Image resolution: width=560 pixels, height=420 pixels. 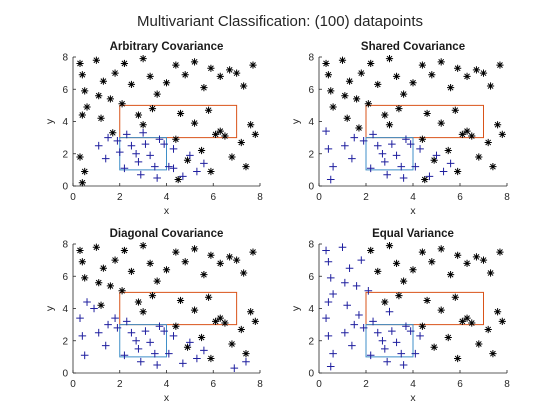 What do you see at coordinates (73, 197) in the screenshot?
I see `x-tick-label: 0` at bounding box center [73, 197].